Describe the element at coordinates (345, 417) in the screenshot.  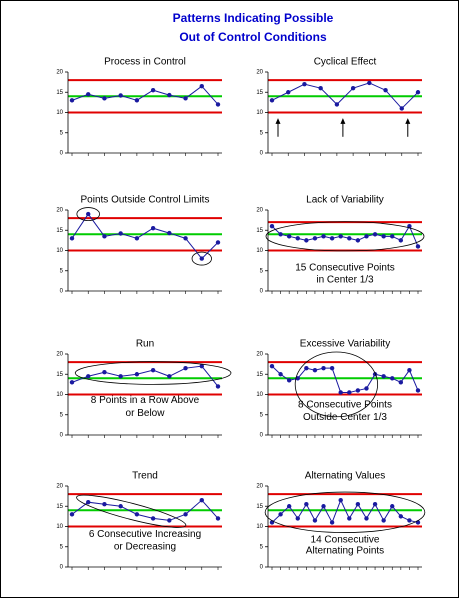
I see `annotation: Outside Center 1/3` at that location.